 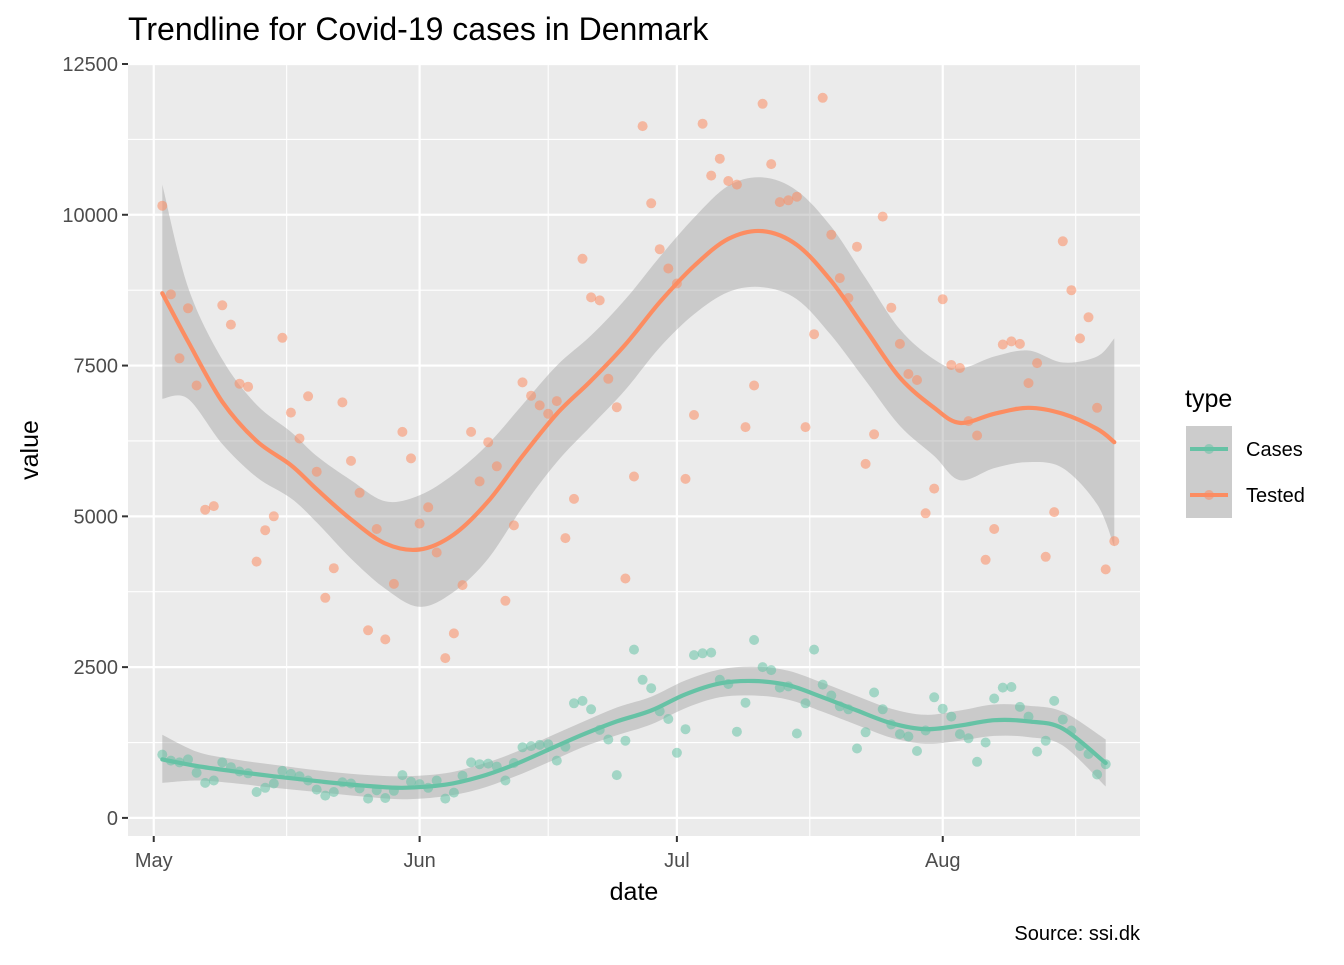 I want to click on y-axis: 0 2500 5000 7500 10000 12500, so click(x=95, y=442).